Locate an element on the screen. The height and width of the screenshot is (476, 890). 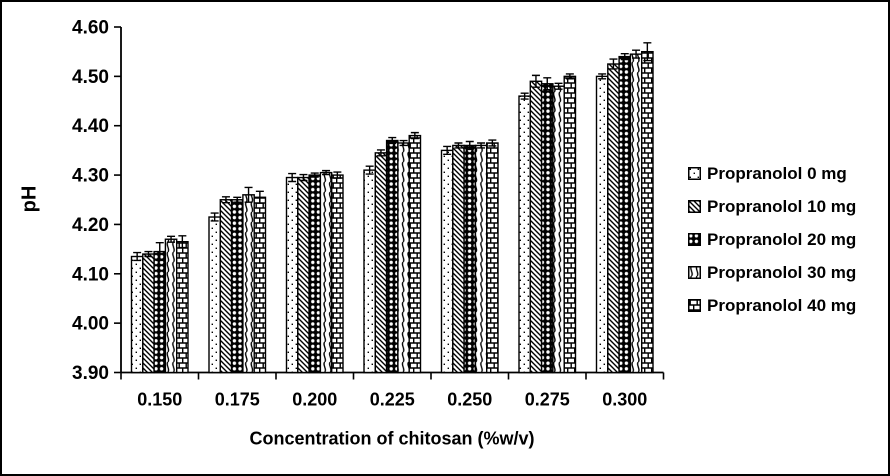
x-tick-label: 0.200 is located at coordinates (314, 400).